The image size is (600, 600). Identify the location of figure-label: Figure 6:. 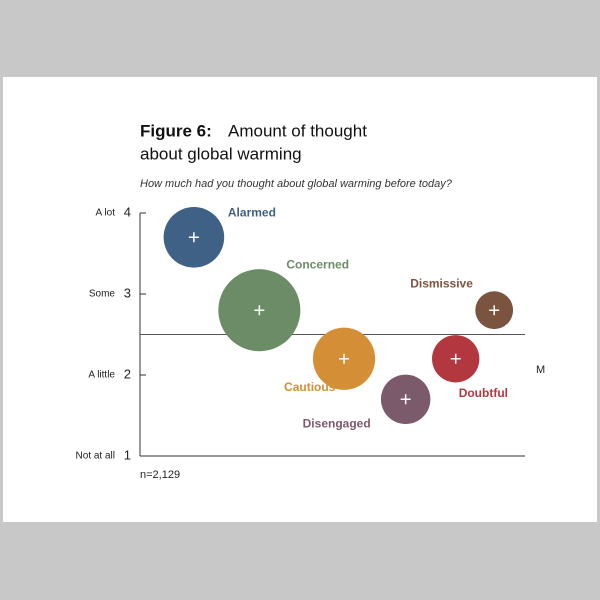
(176, 130).